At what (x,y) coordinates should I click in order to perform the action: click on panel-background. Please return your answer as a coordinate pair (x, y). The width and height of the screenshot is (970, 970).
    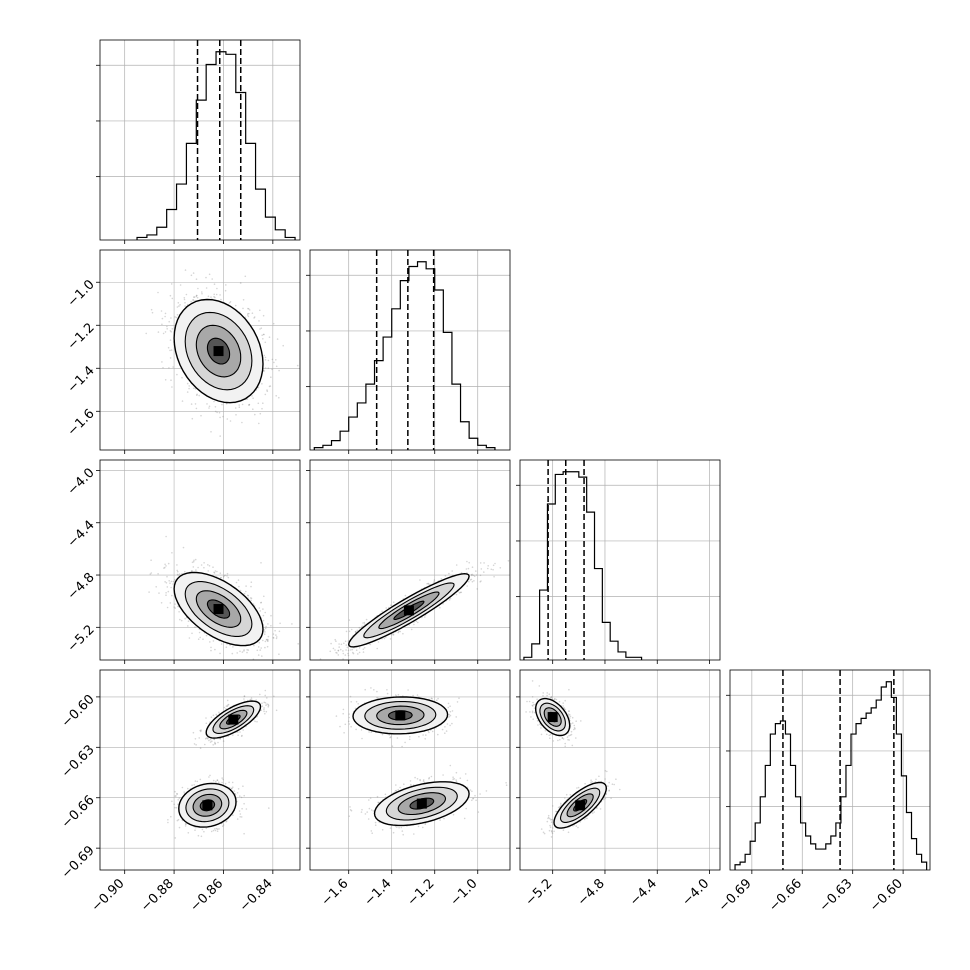
    Looking at the image, I should click on (200, 770).